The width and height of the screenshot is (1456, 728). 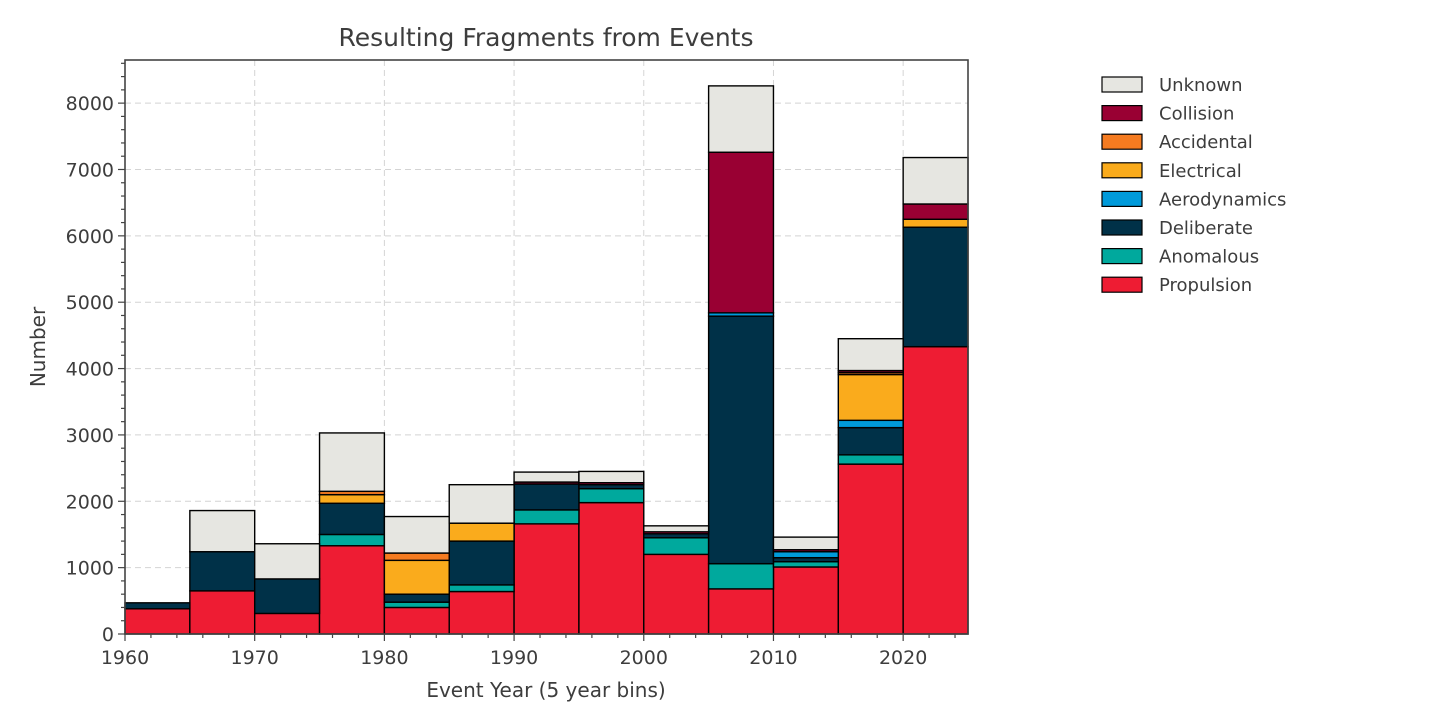 What do you see at coordinates (352, 462) in the screenshot?
I see `bar-unknown-1975` at bounding box center [352, 462].